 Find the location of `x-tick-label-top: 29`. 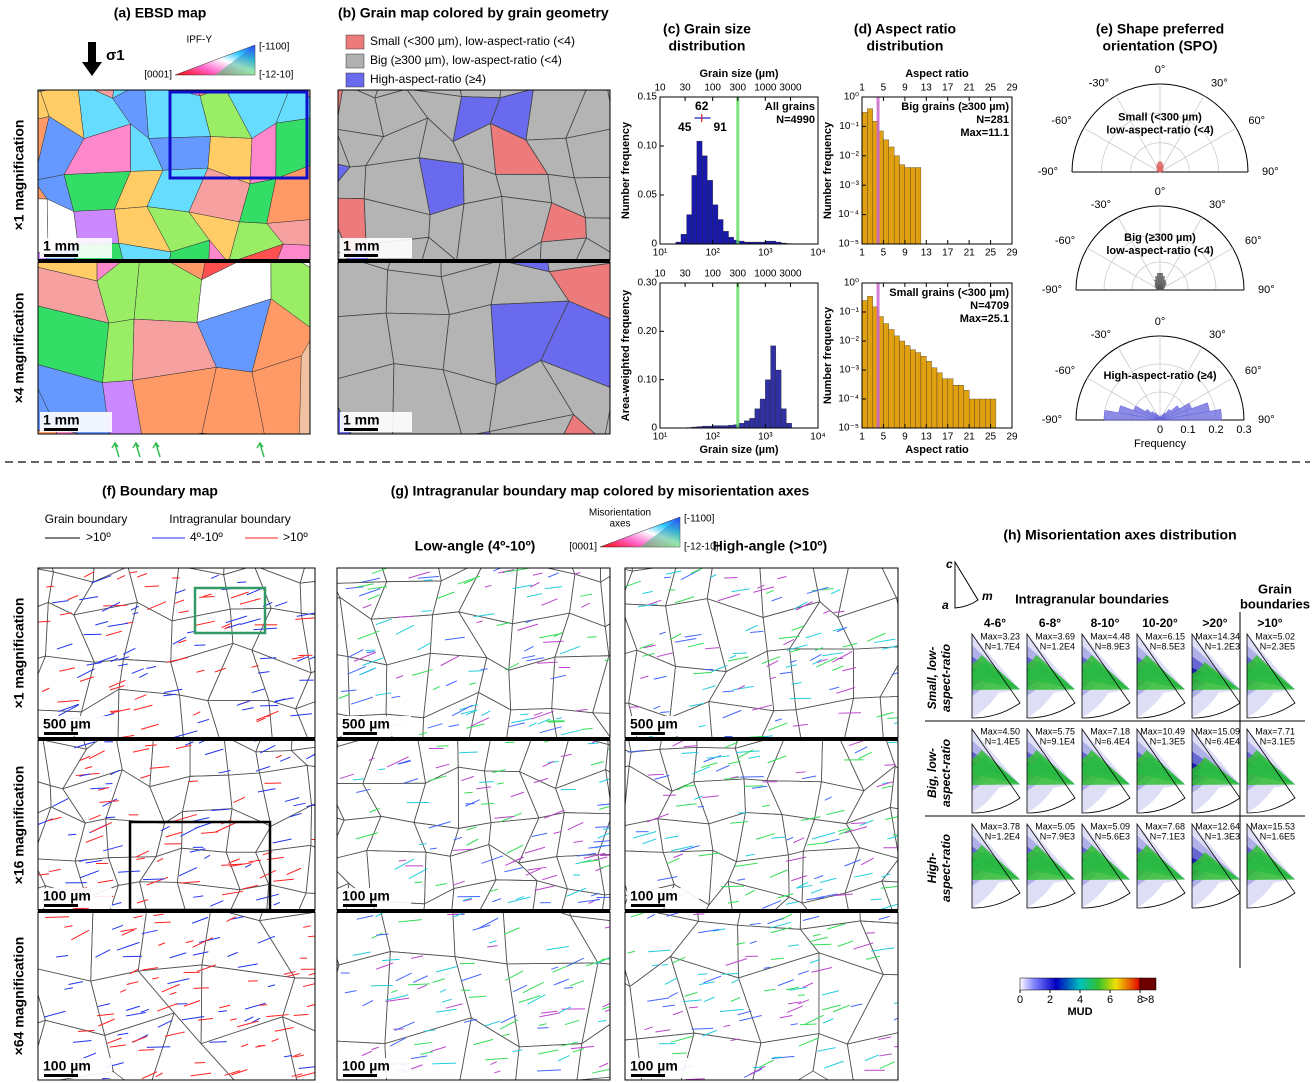

x-tick-label-top: 29 is located at coordinates (1012, 88).